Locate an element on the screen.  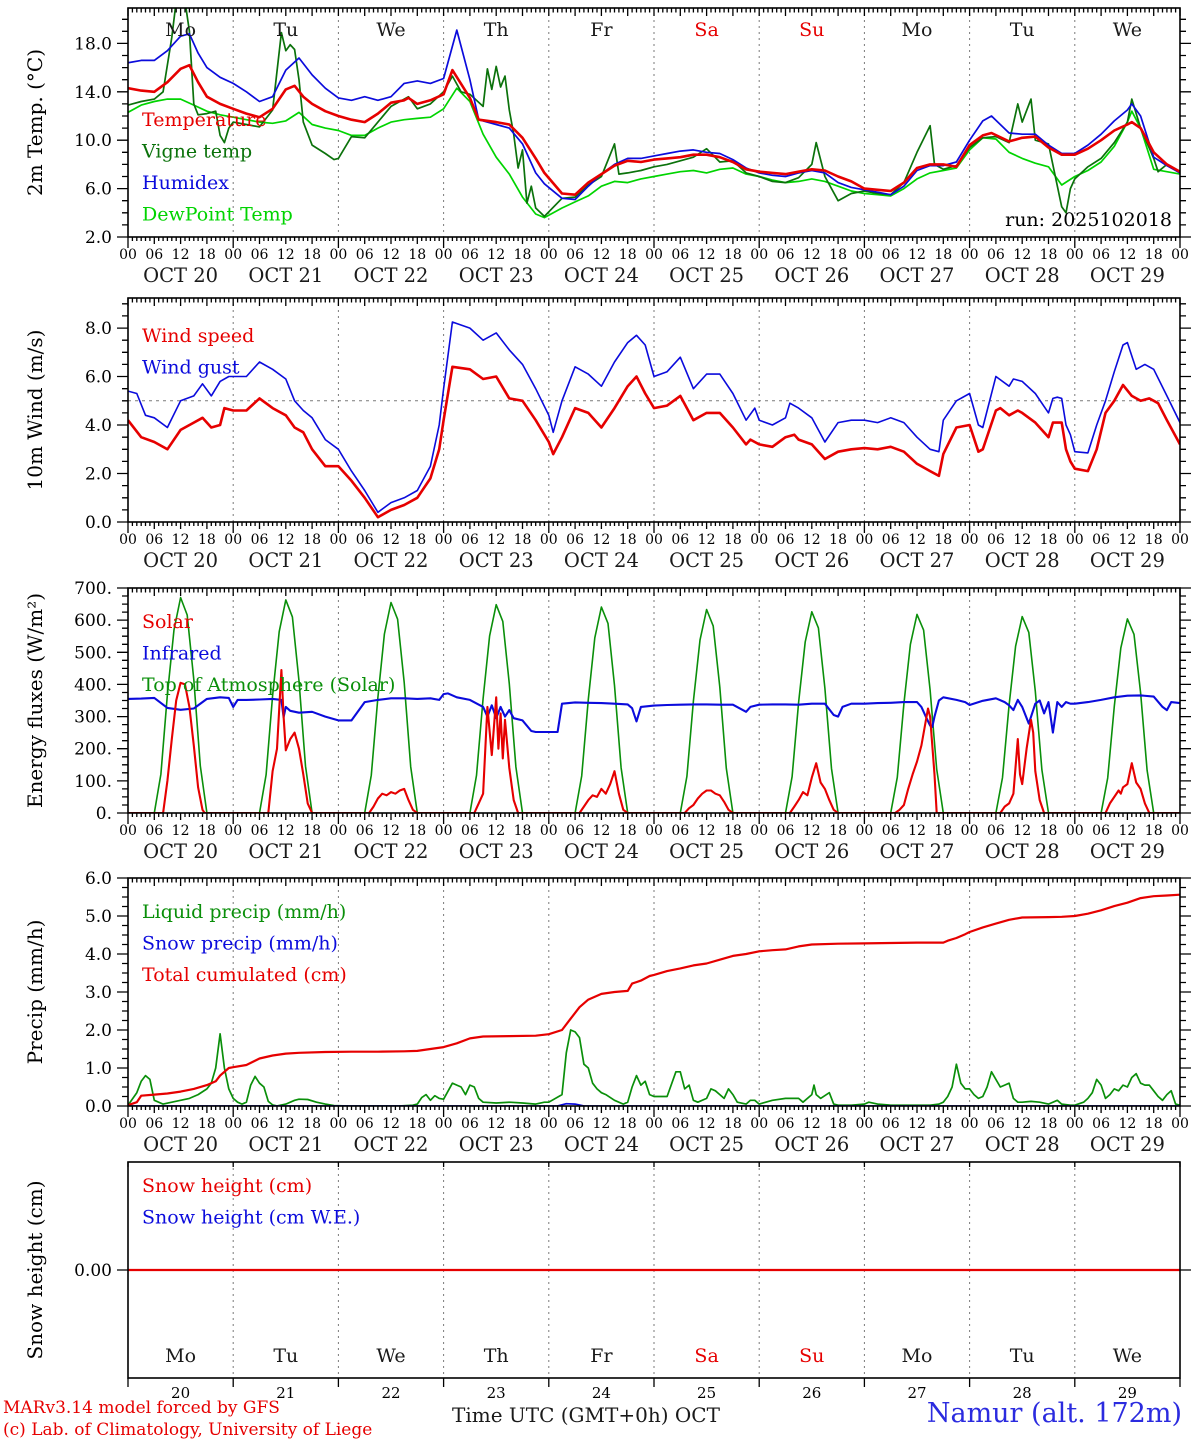
ytick-label: 18.0 is located at coordinates (93, 44).